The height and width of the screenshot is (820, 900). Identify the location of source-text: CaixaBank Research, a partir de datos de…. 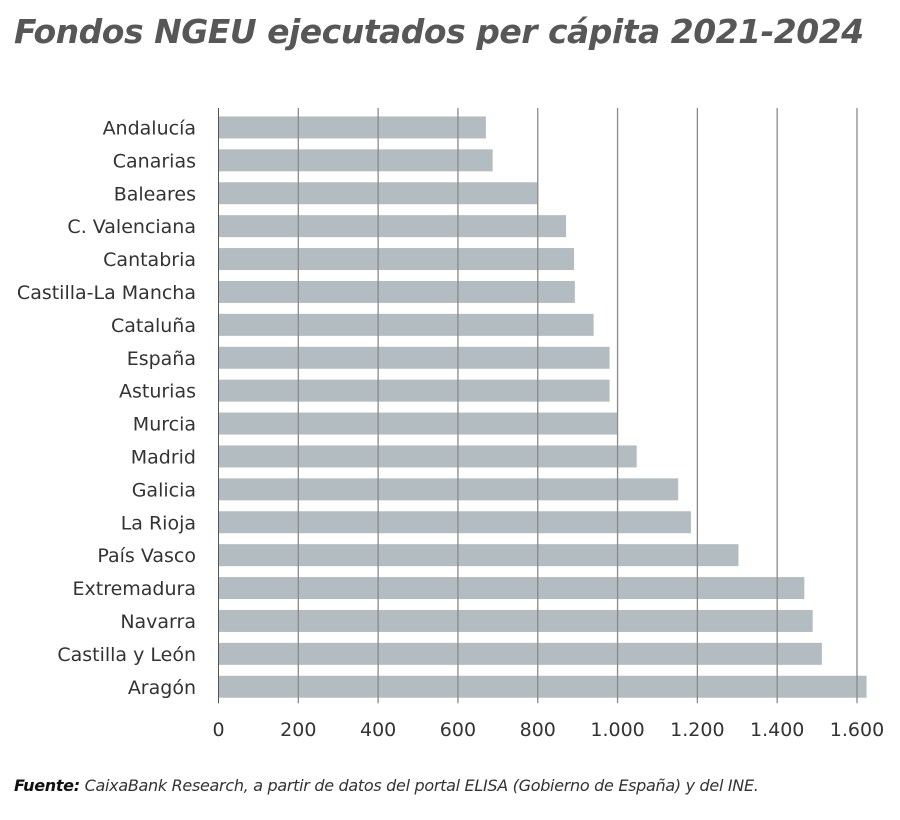
(419, 785).